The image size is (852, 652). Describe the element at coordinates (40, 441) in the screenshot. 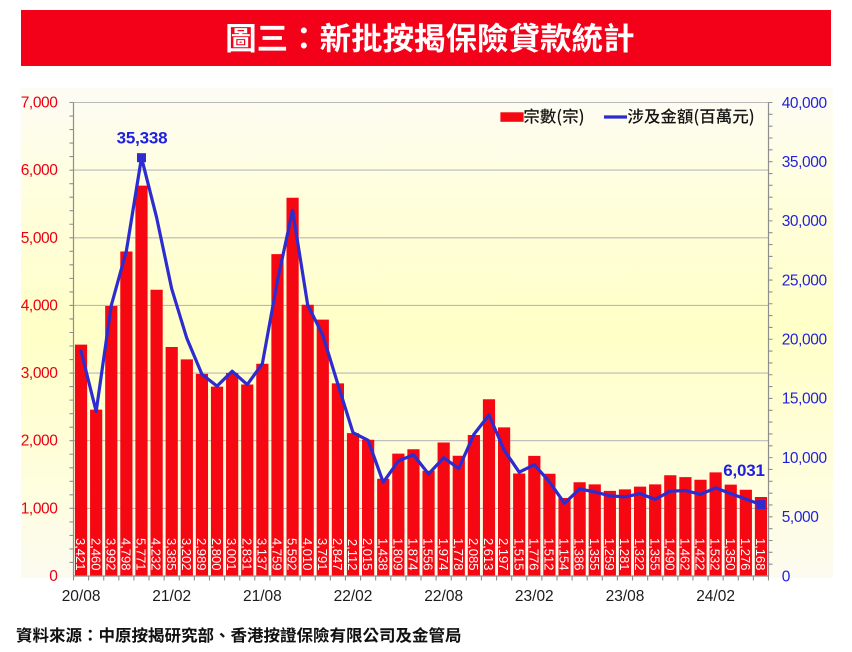

I see `svg-text: 2,000` at that location.